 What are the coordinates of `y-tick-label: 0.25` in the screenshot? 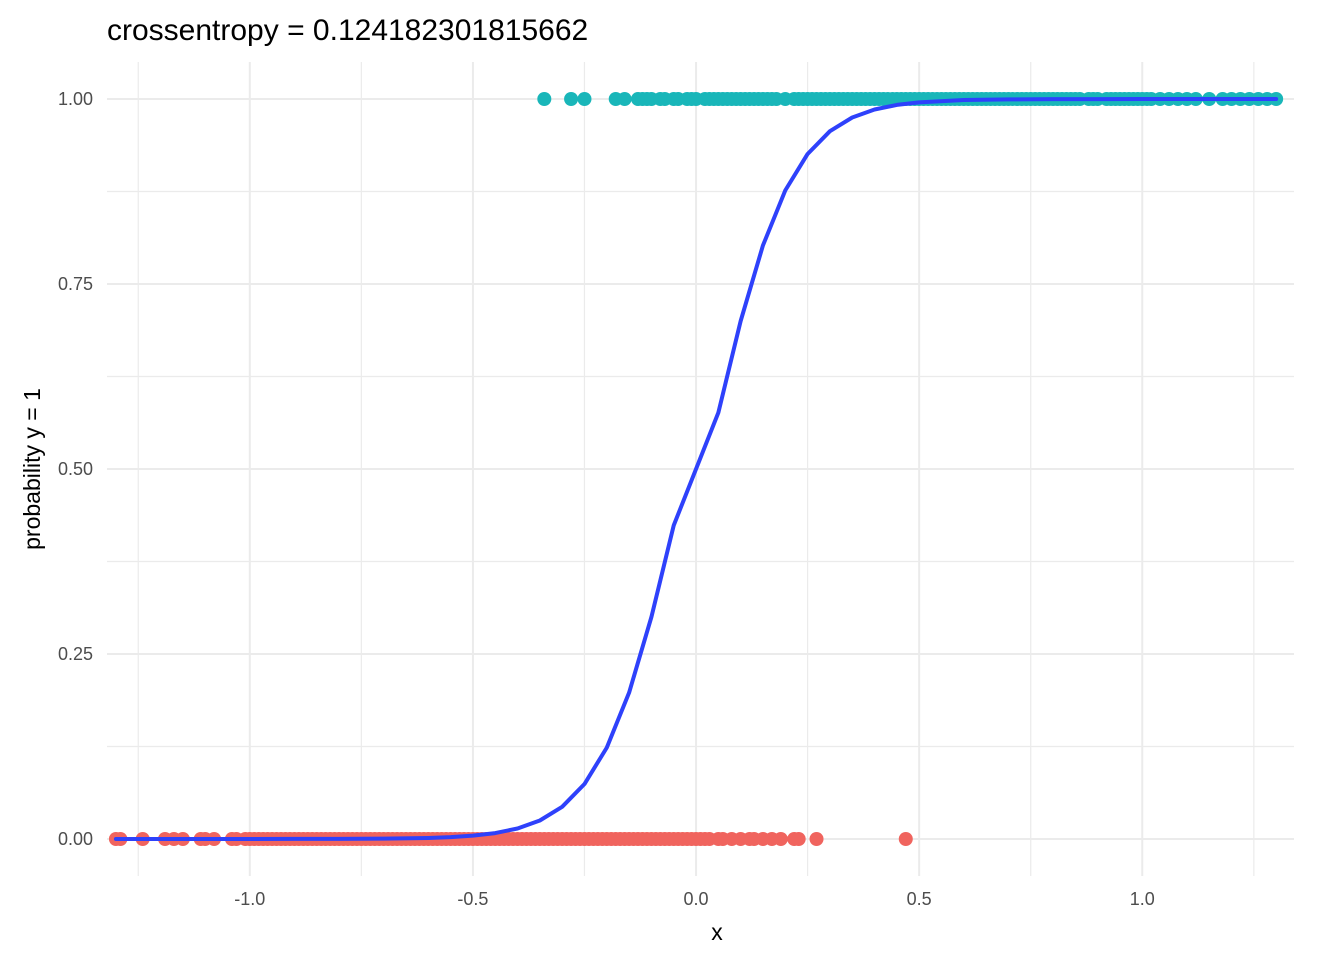 It's located at (75, 654).